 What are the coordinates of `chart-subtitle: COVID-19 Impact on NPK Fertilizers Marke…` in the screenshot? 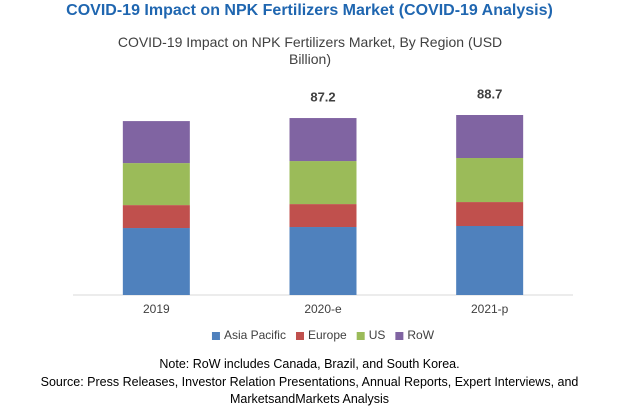 It's located at (310, 50).